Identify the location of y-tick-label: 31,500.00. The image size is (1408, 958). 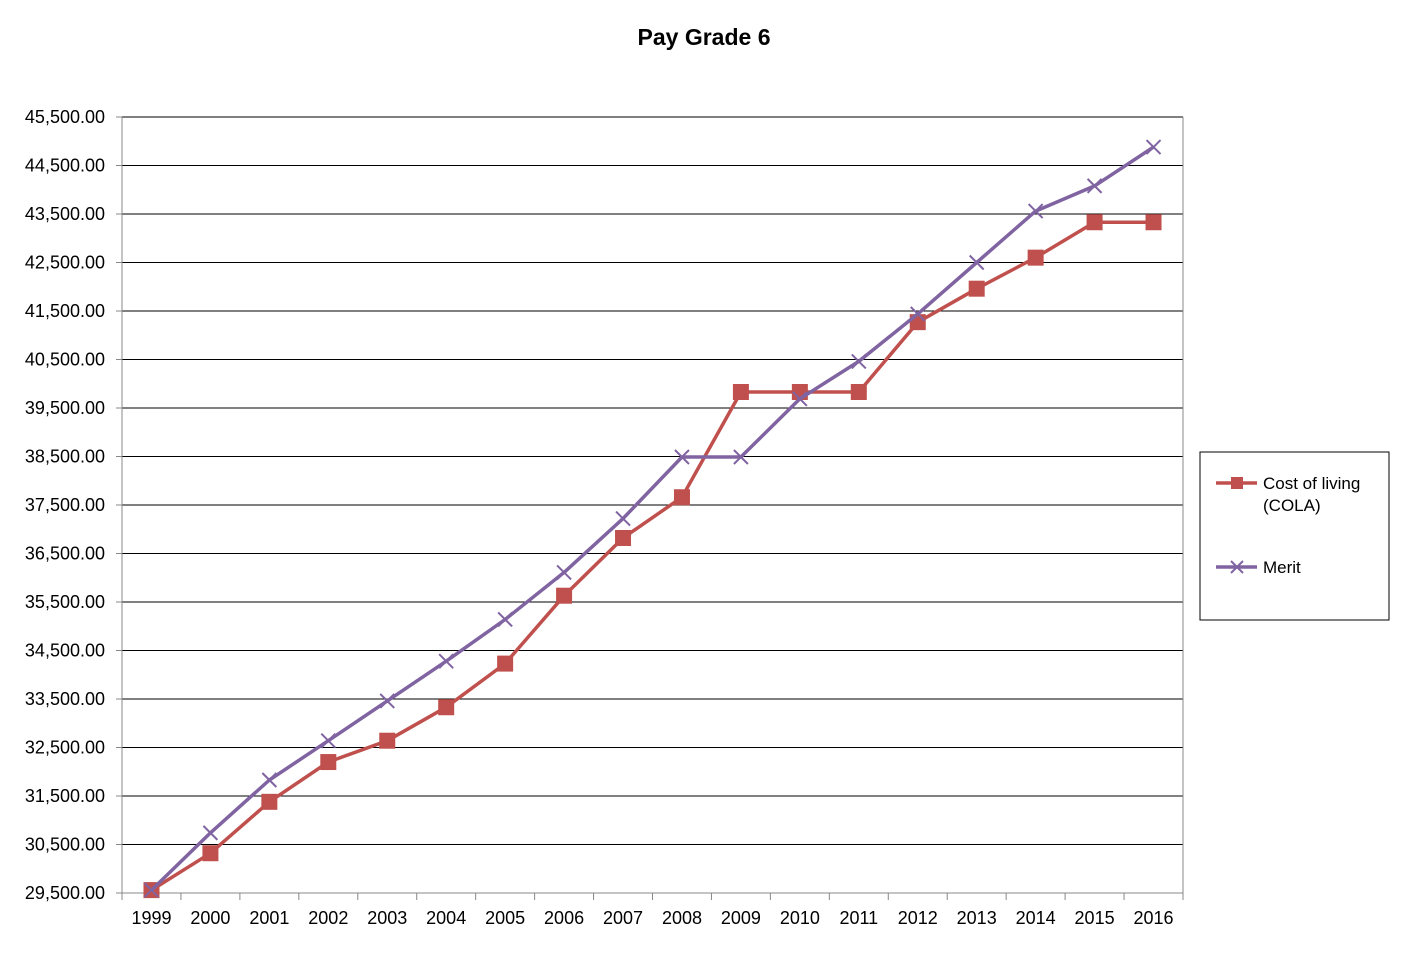
(65, 796).